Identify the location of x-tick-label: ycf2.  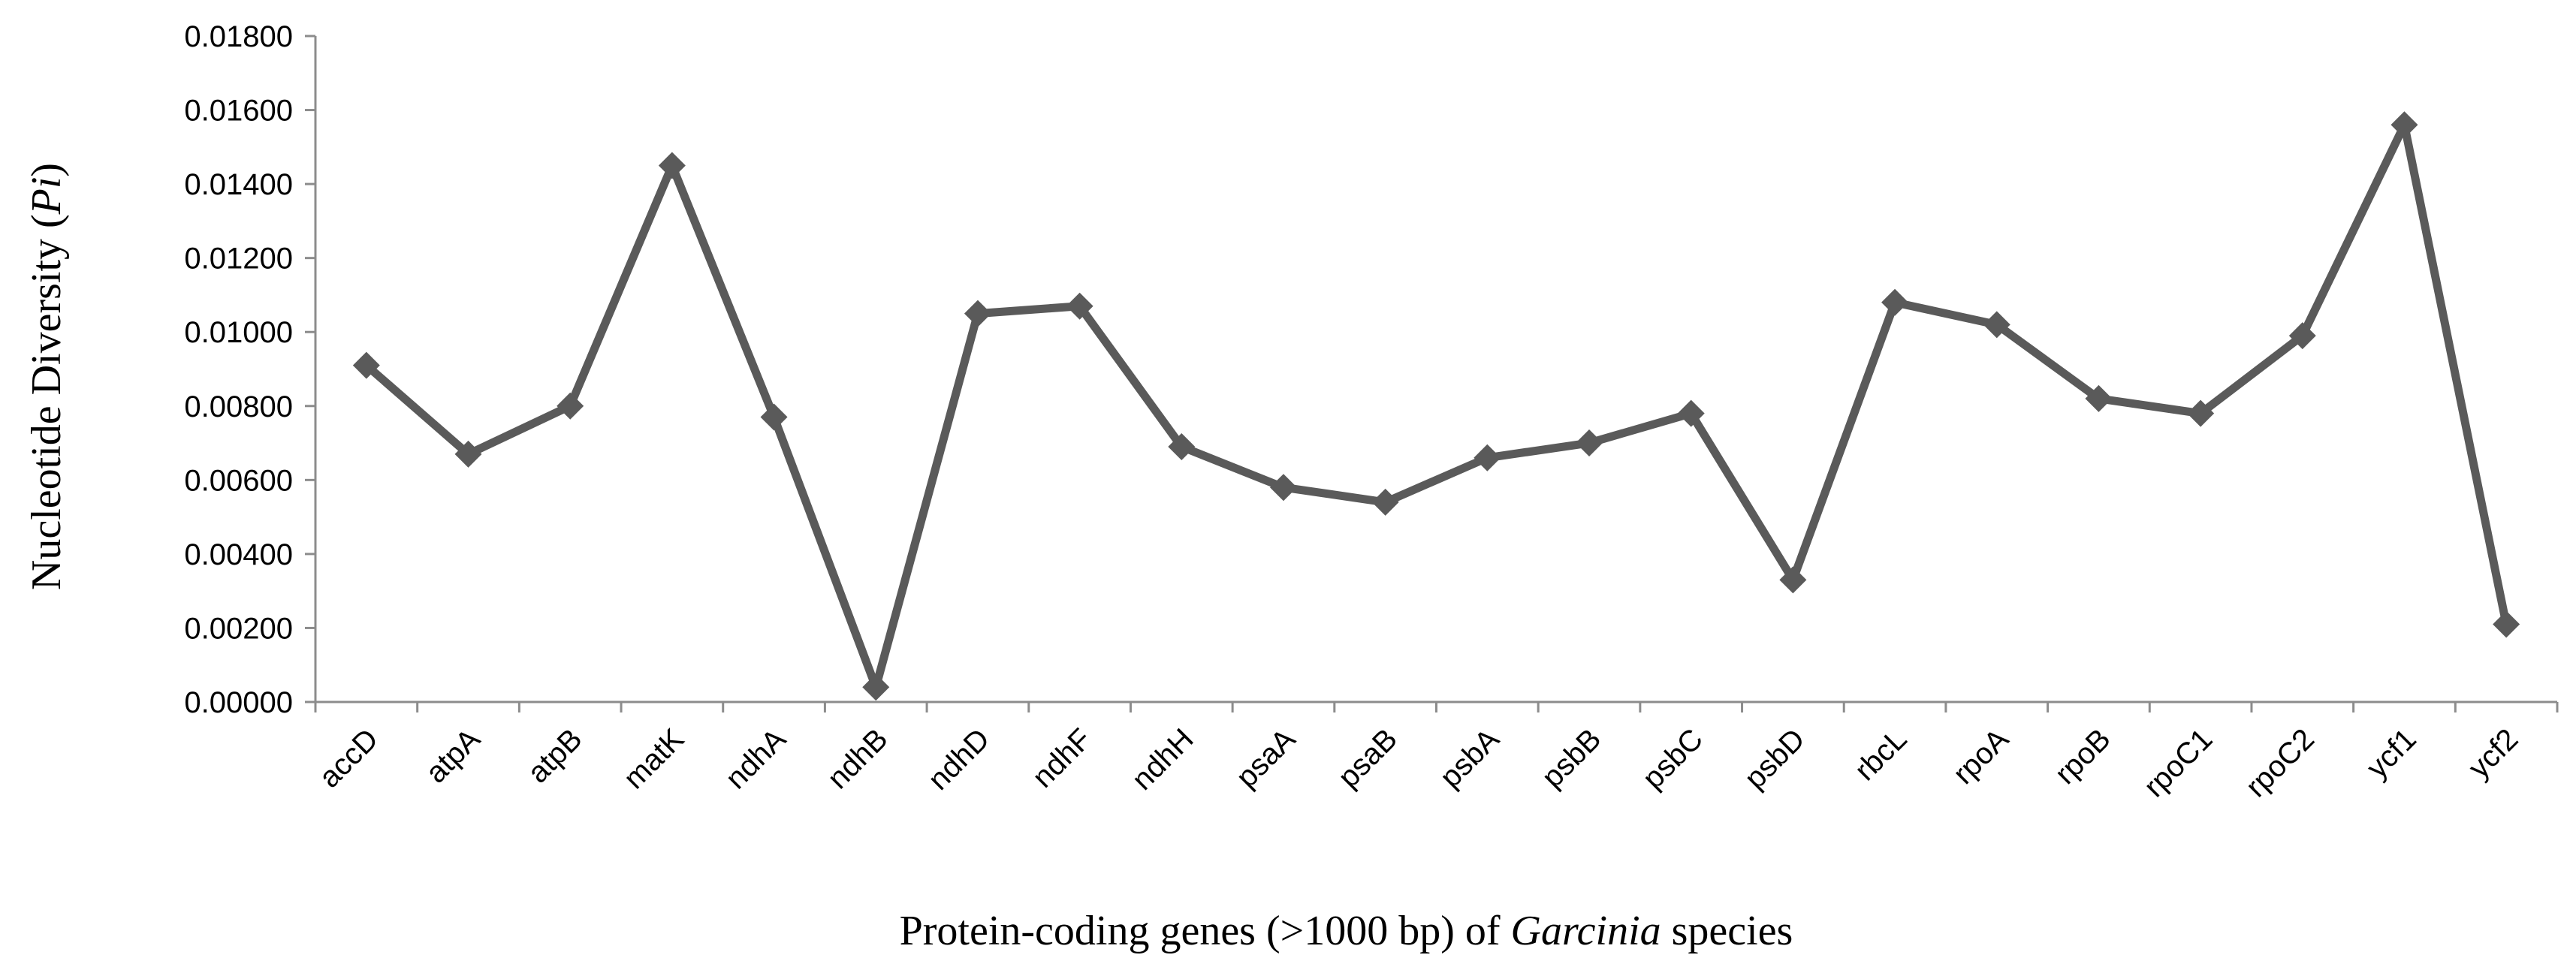
(2494, 753).